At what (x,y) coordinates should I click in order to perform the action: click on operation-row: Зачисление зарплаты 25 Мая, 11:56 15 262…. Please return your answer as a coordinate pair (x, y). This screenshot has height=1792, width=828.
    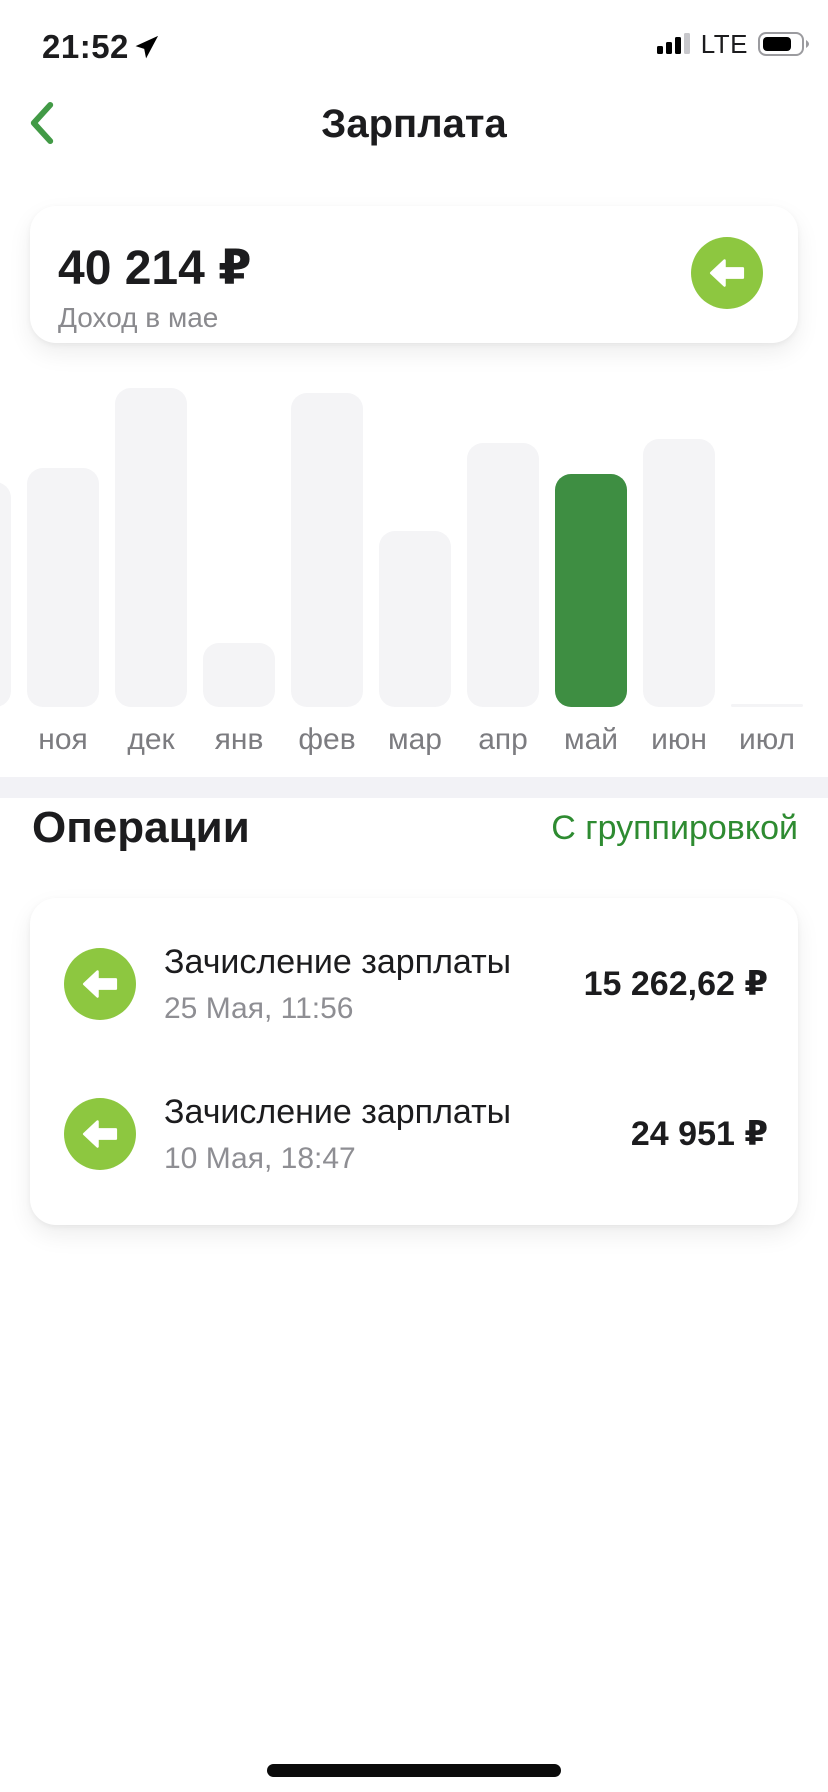
    Looking at the image, I should click on (416, 983).